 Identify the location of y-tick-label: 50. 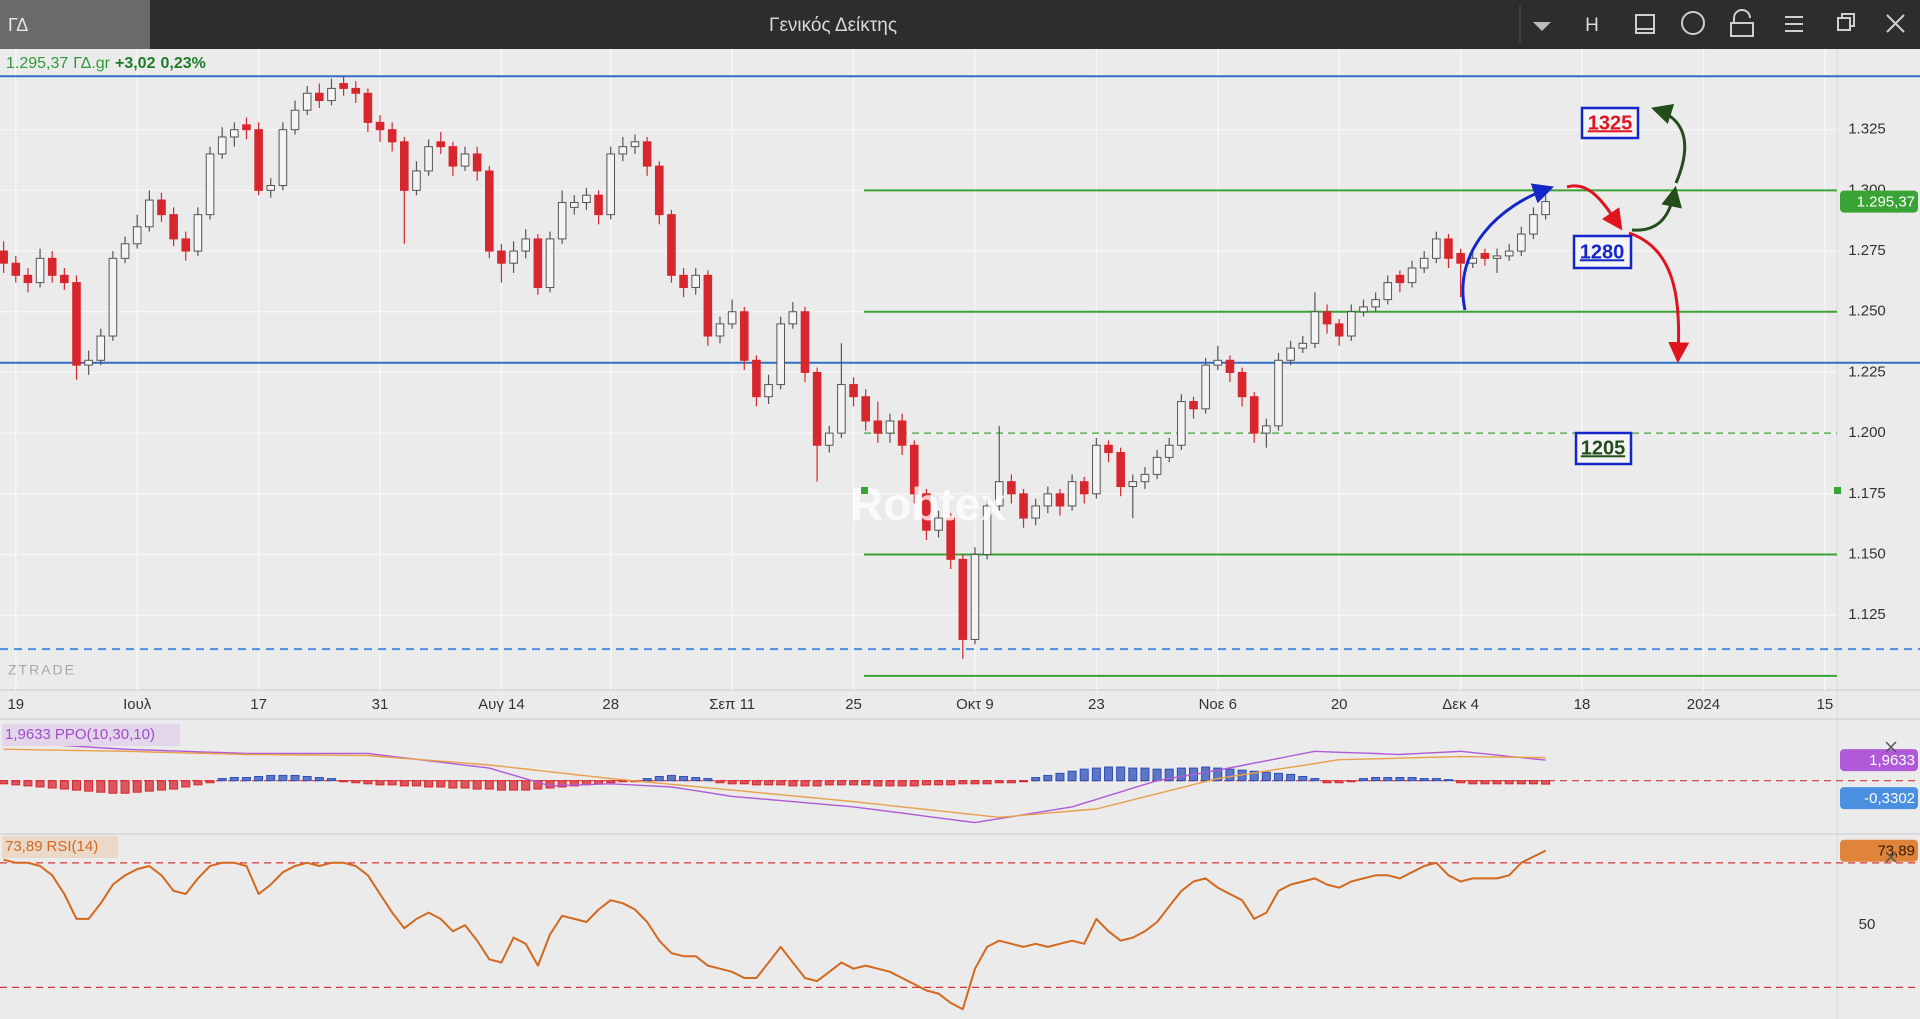
(1867, 924).